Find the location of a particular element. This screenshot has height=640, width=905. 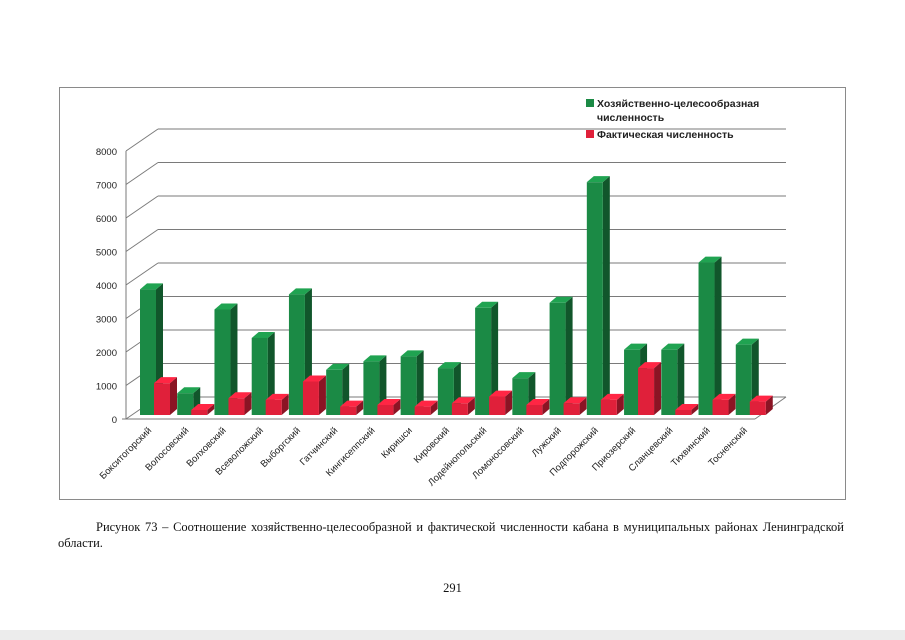

x-tick-label: Киришси is located at coordinates (396, 442).